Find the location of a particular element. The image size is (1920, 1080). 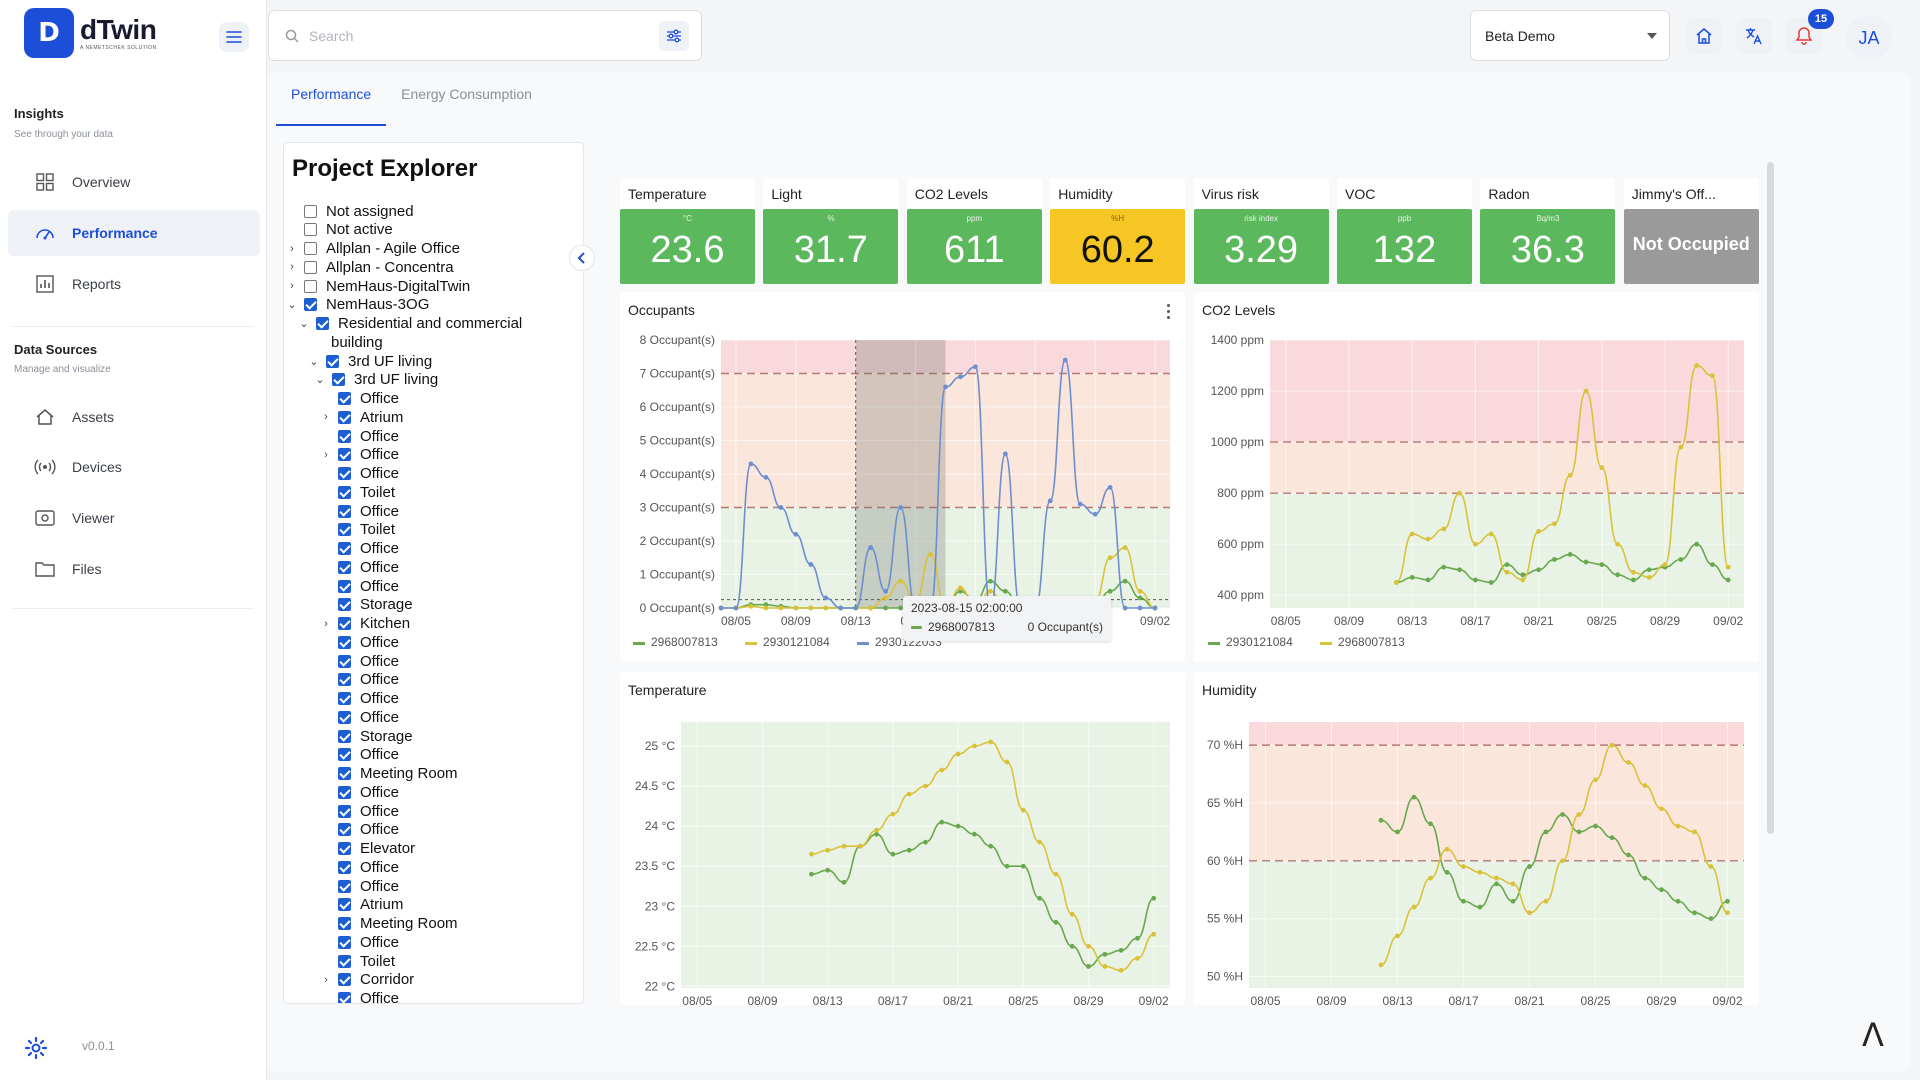

tree-item: › Allplan - Concentra is located at coordinates (369, 267).